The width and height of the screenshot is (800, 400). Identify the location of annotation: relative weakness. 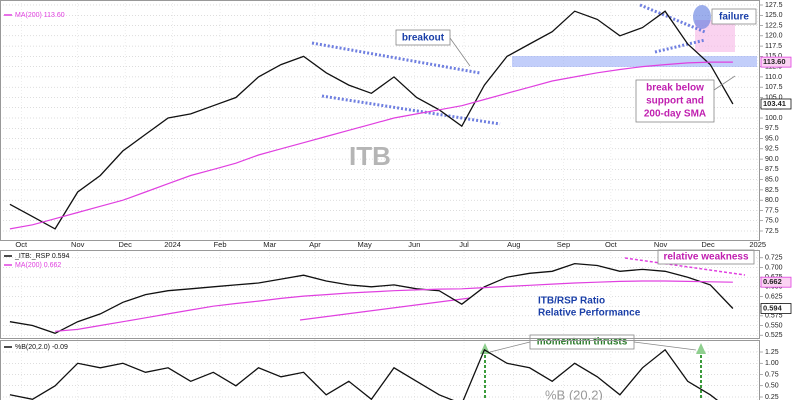
(705, 257).